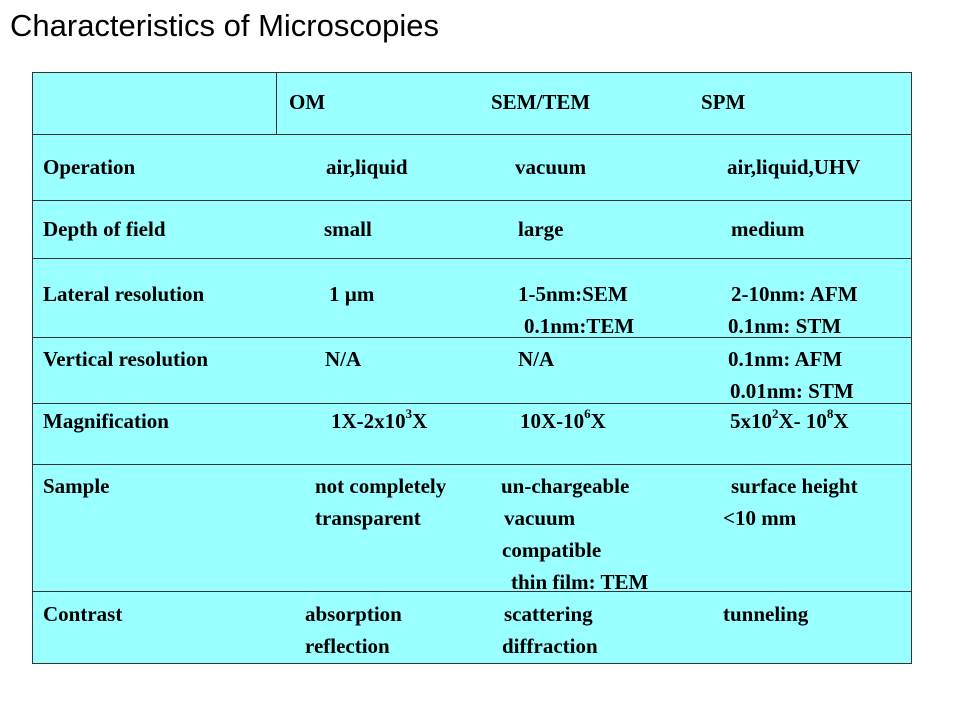 The width and height of the screenshot is (960, 720). I want to click on cell-text: transparent, so click(368, 518).